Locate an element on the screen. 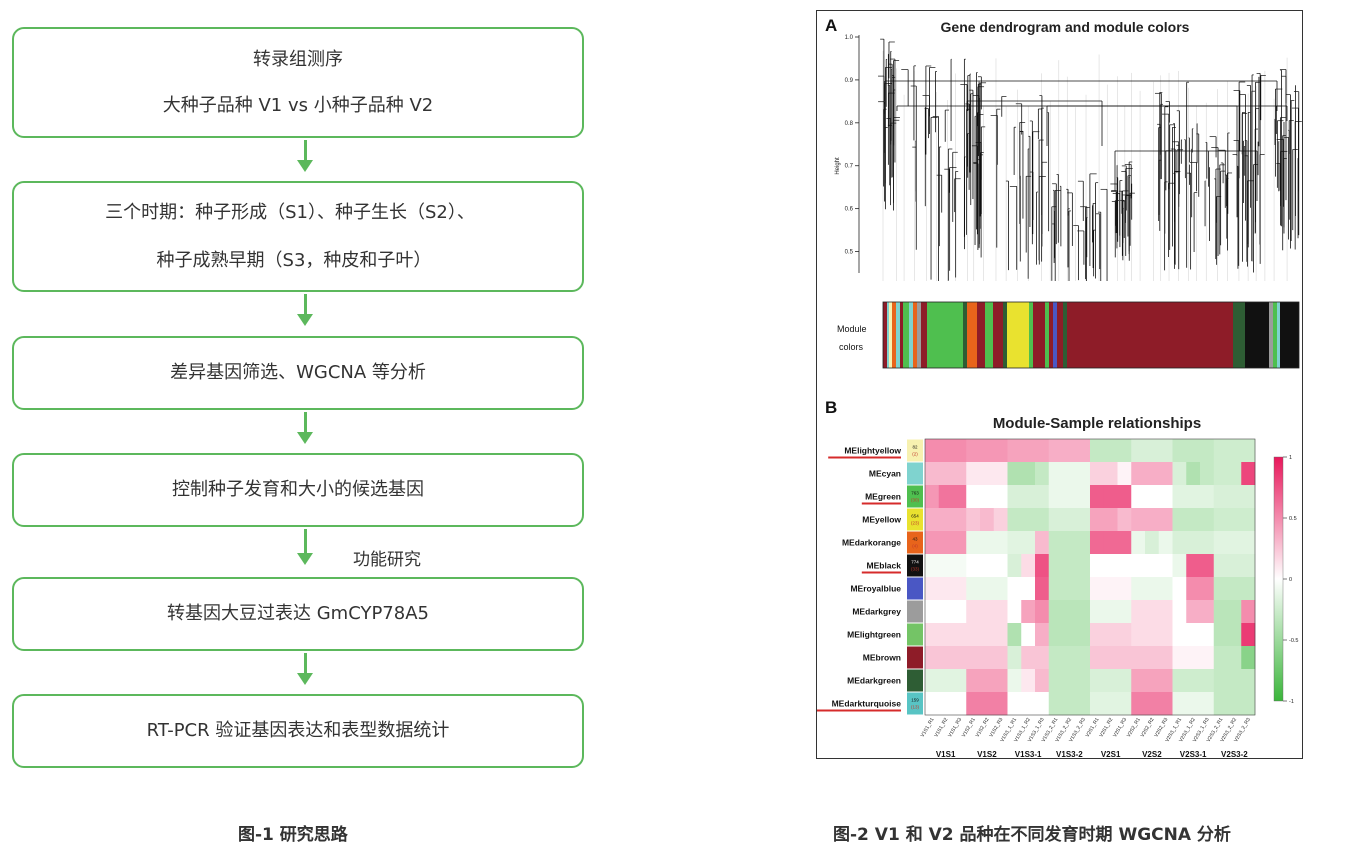 The height and width of the screenshot is (854, 1366). heatmap-frame is located at coordinates (1090, 577).